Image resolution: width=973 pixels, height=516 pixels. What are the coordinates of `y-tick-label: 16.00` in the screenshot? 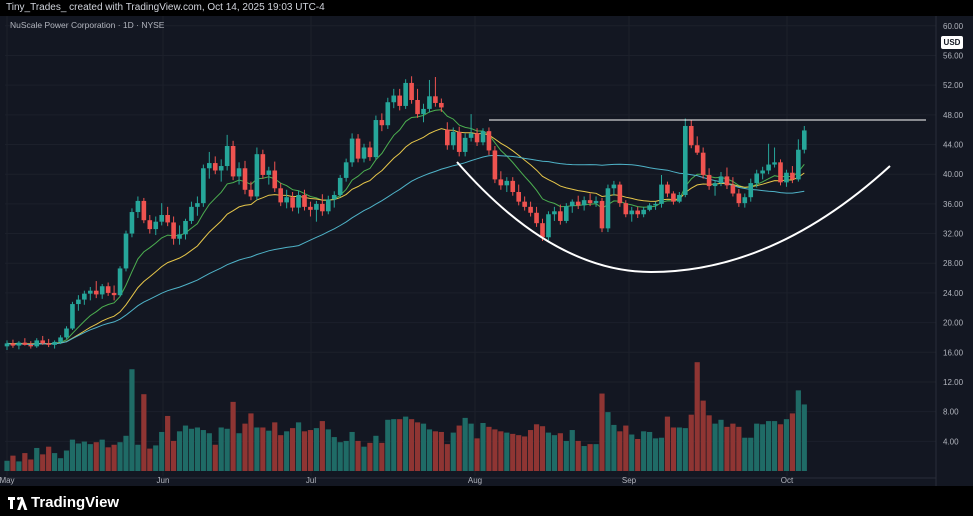 It's located at (953, 352).